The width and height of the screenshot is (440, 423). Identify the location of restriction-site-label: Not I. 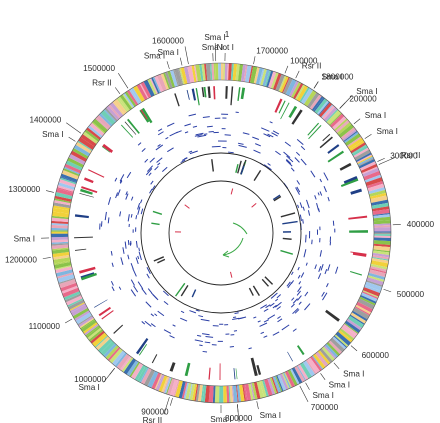
(225, 47).